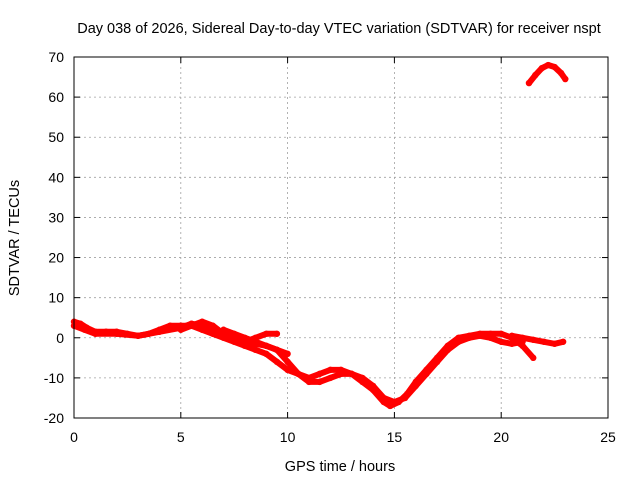 This screenshot has width=640, height=485. What do you see at coordinates (56, 137) in the screenshot?
I see `y-tick-label: 50` at bounding box center [56, 137].